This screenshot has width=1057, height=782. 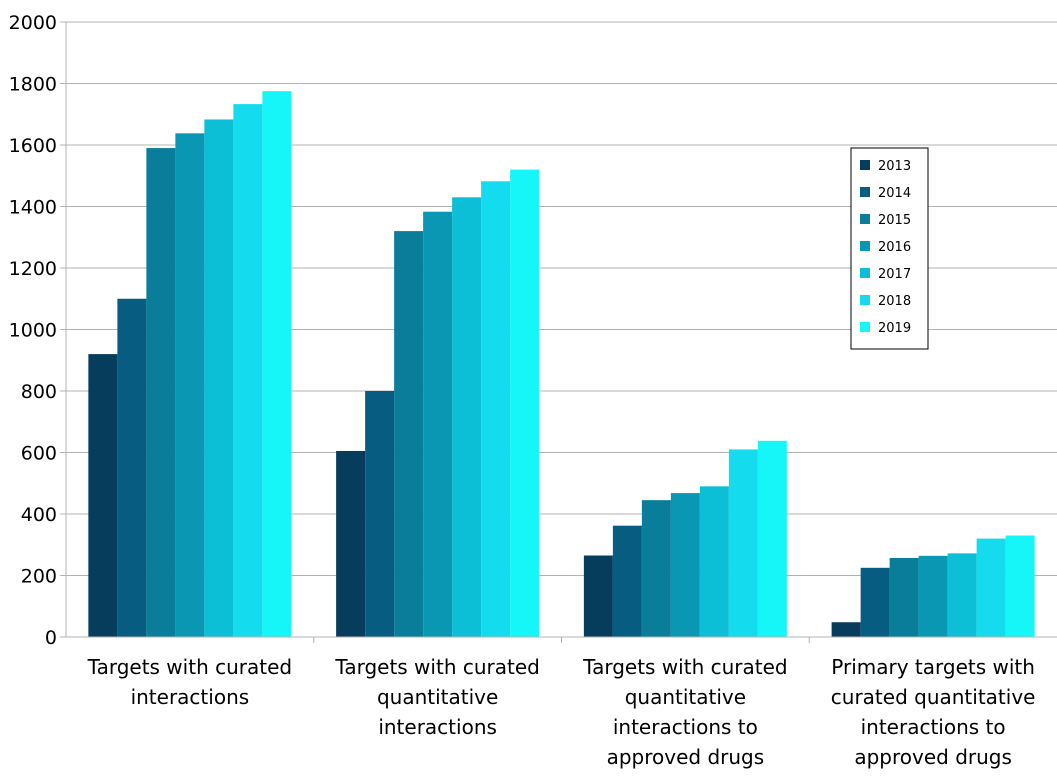 What do you see at coordinates (894, 220) in the screenshot?
I see `legend-label: 2015` at bounding box center [894, 220].